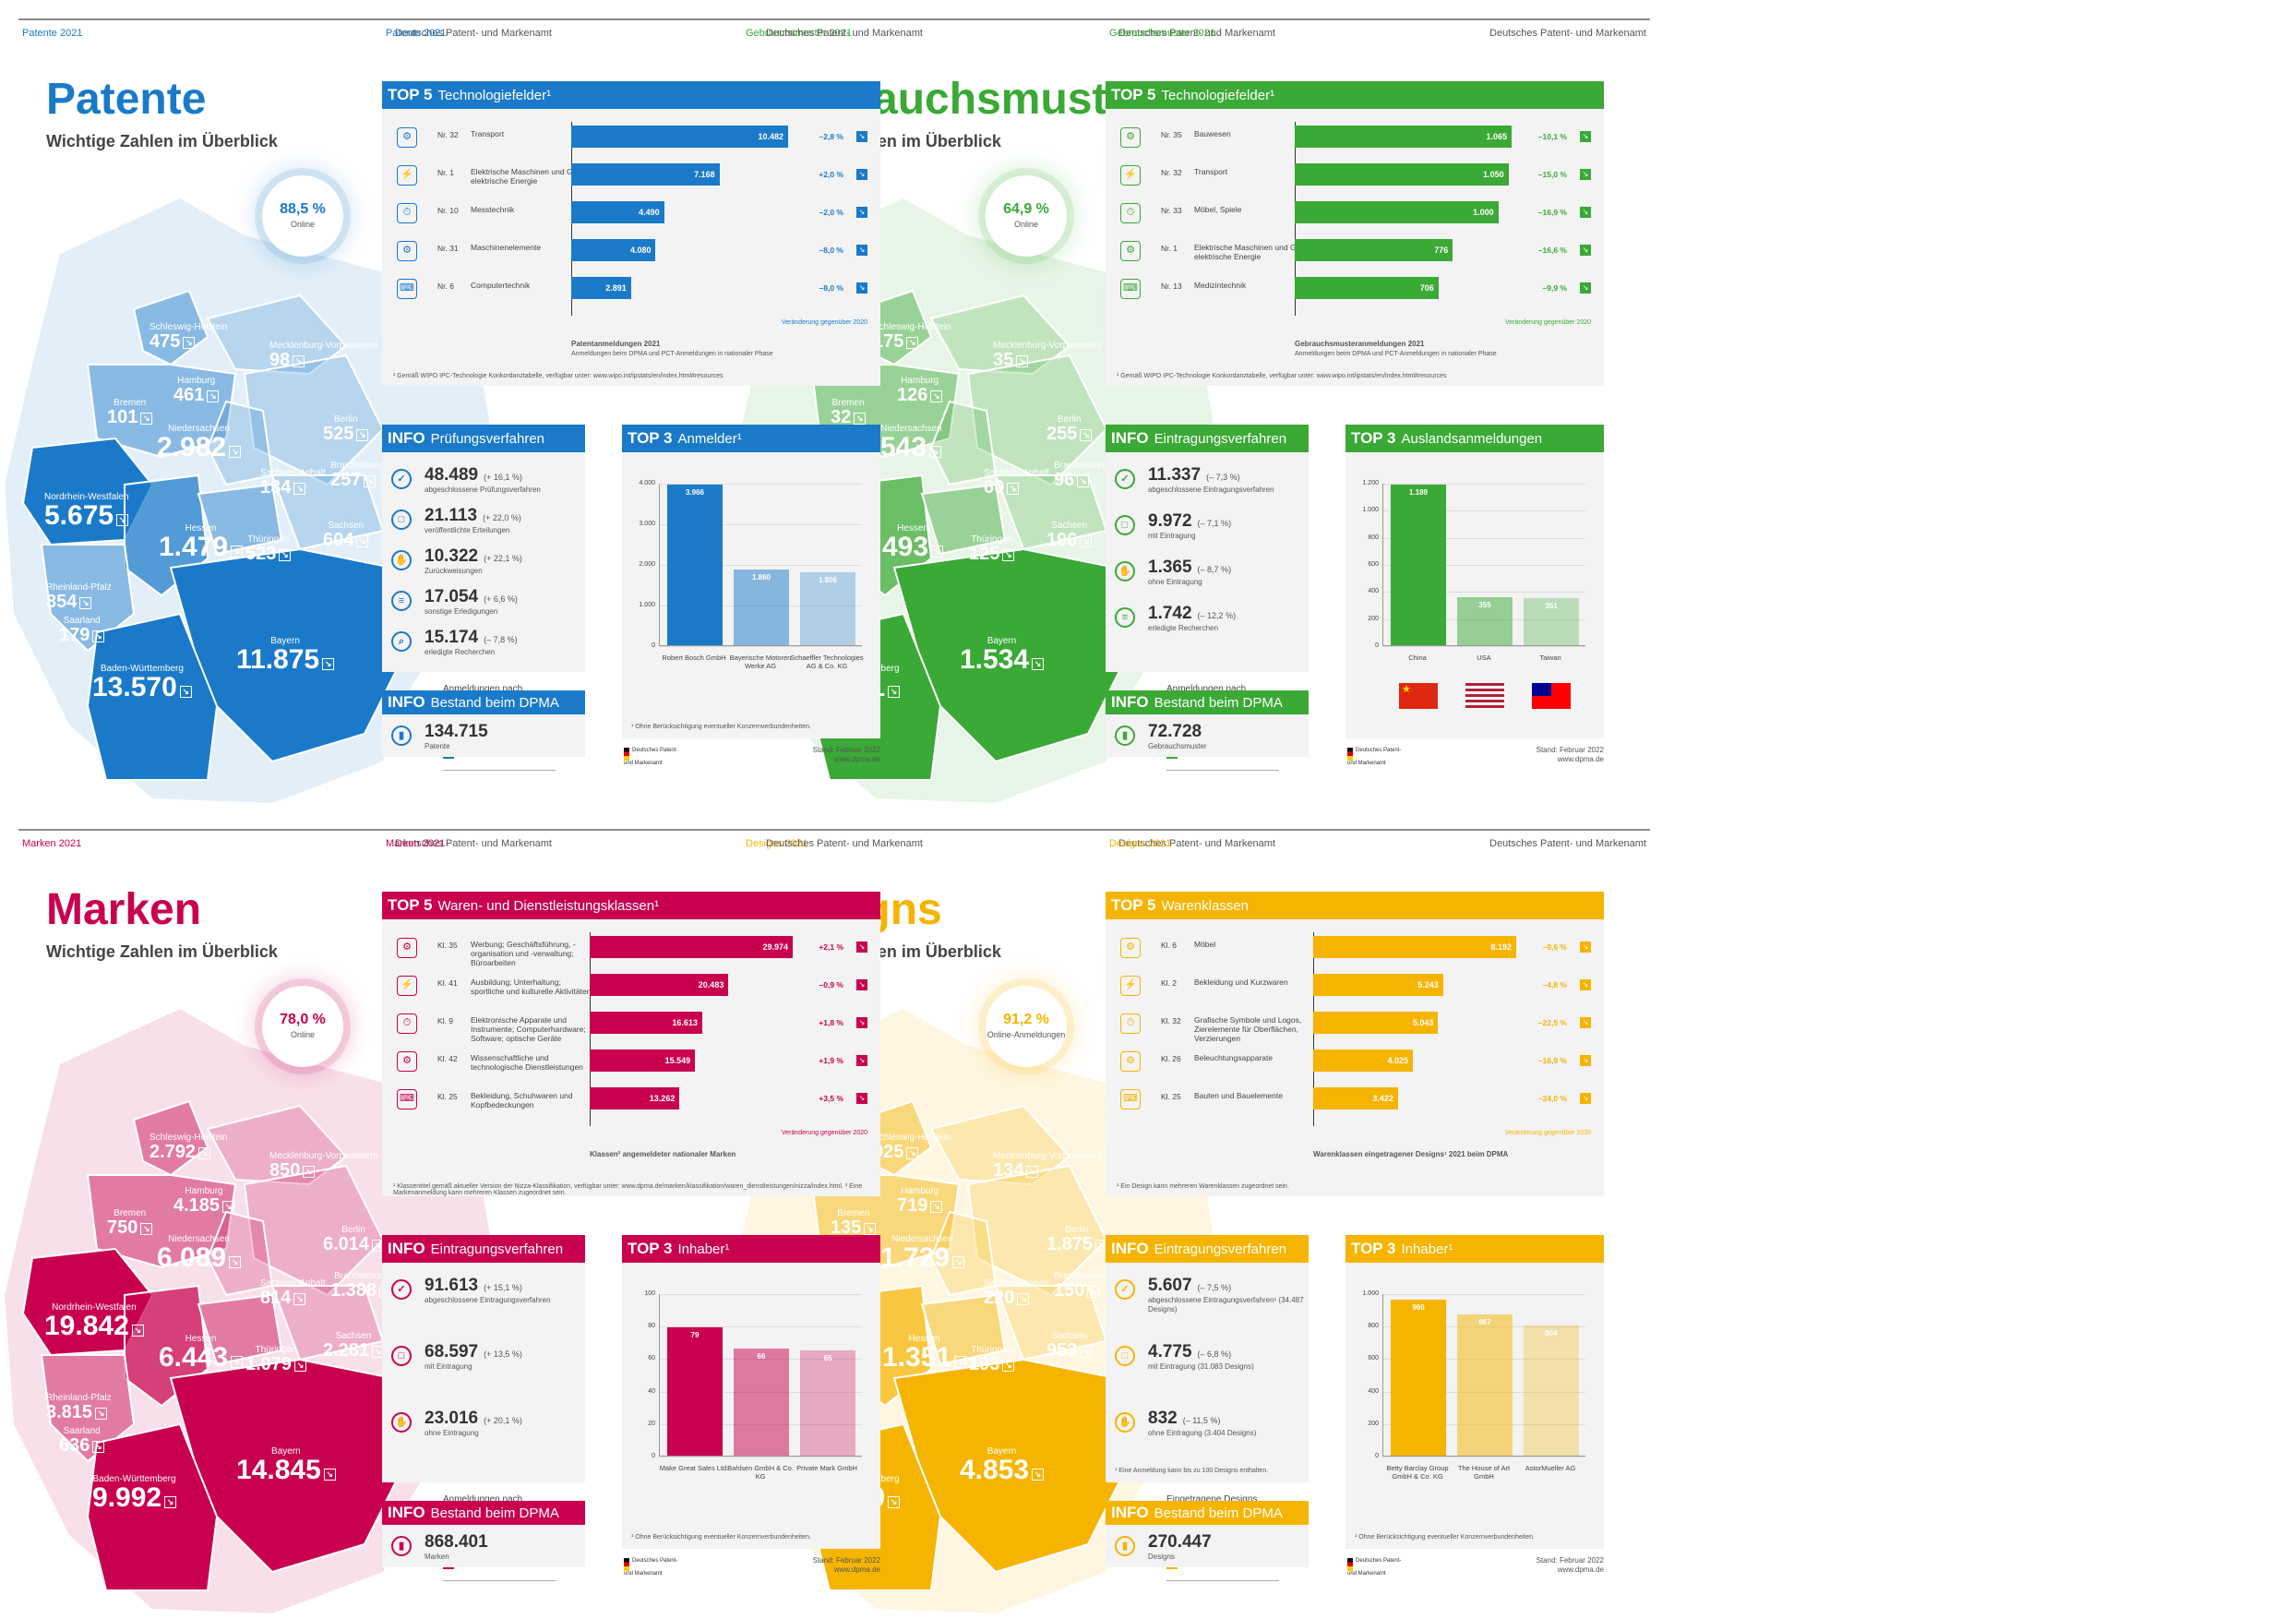 This screenshot has width=2296, height=1619. I want to click on top3-chart: 1.189355351, so click(1483, 565).